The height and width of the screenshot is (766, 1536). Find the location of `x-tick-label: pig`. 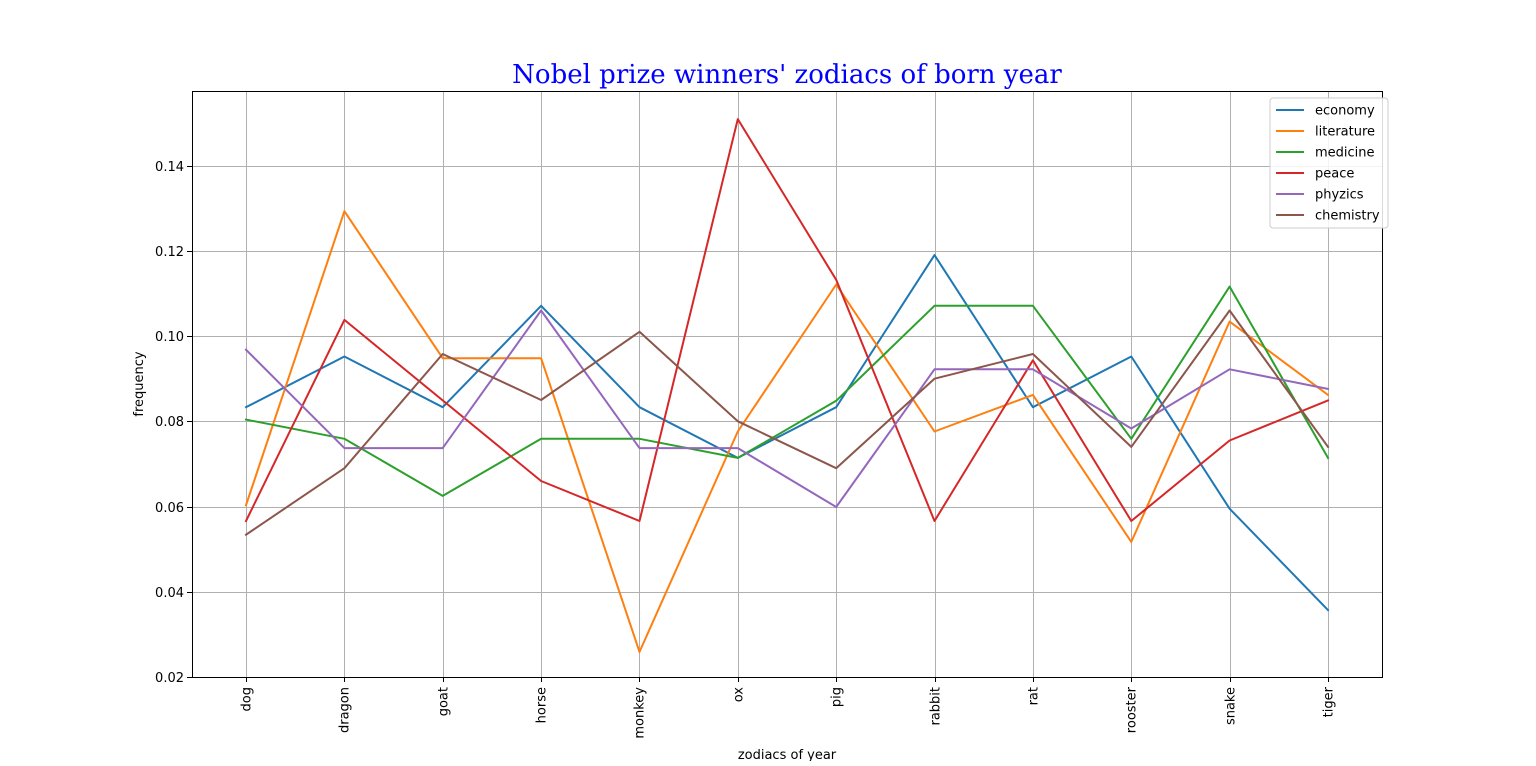

x-tick-label: pig is located at coordinates (837, 697).